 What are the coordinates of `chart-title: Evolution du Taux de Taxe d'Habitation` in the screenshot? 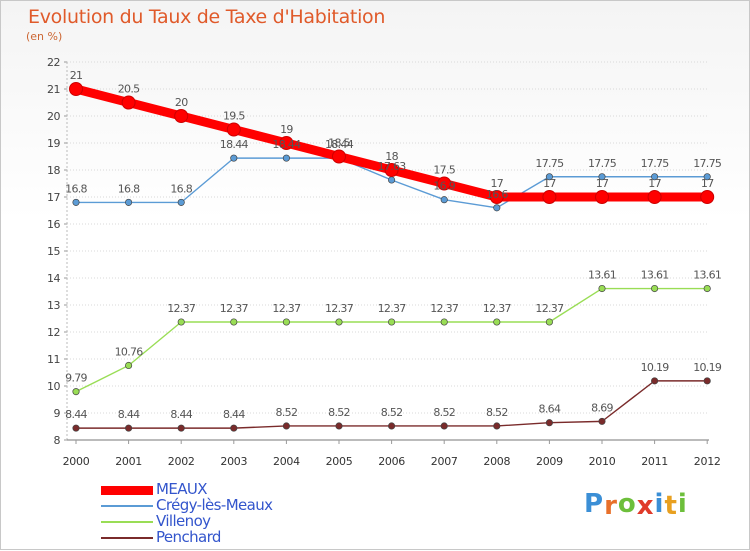 It's located at (207, 17).